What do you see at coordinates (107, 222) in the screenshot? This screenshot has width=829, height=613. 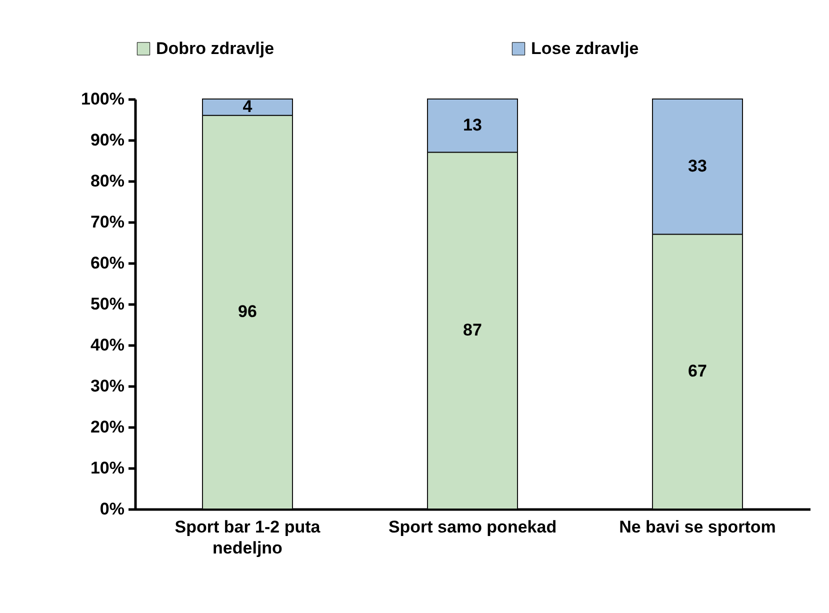 I see `y-tick-label: 70%` at bounding box center [107, 222].